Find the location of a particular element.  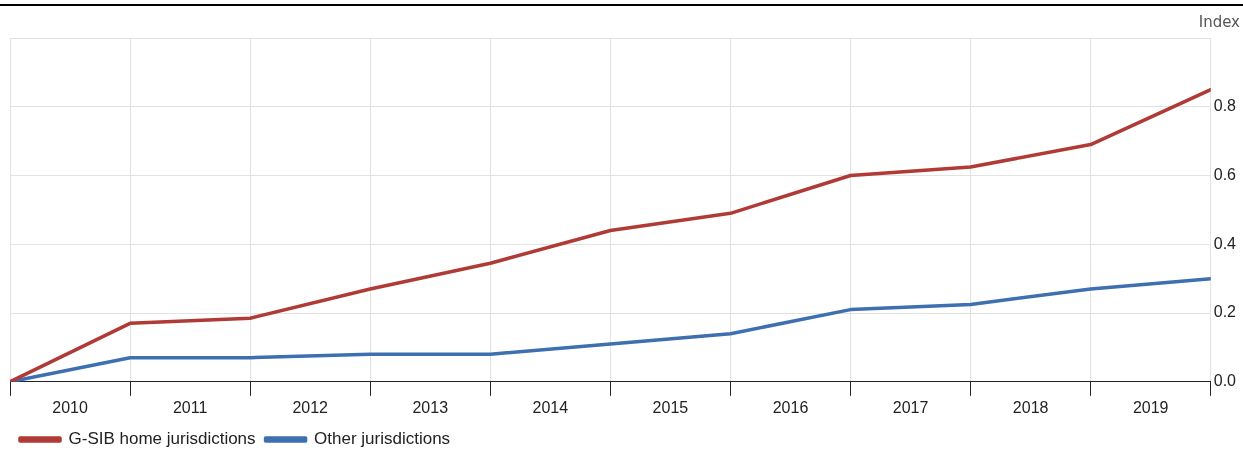

x-tick-label: 2017 is located at coordinates (910, 407).